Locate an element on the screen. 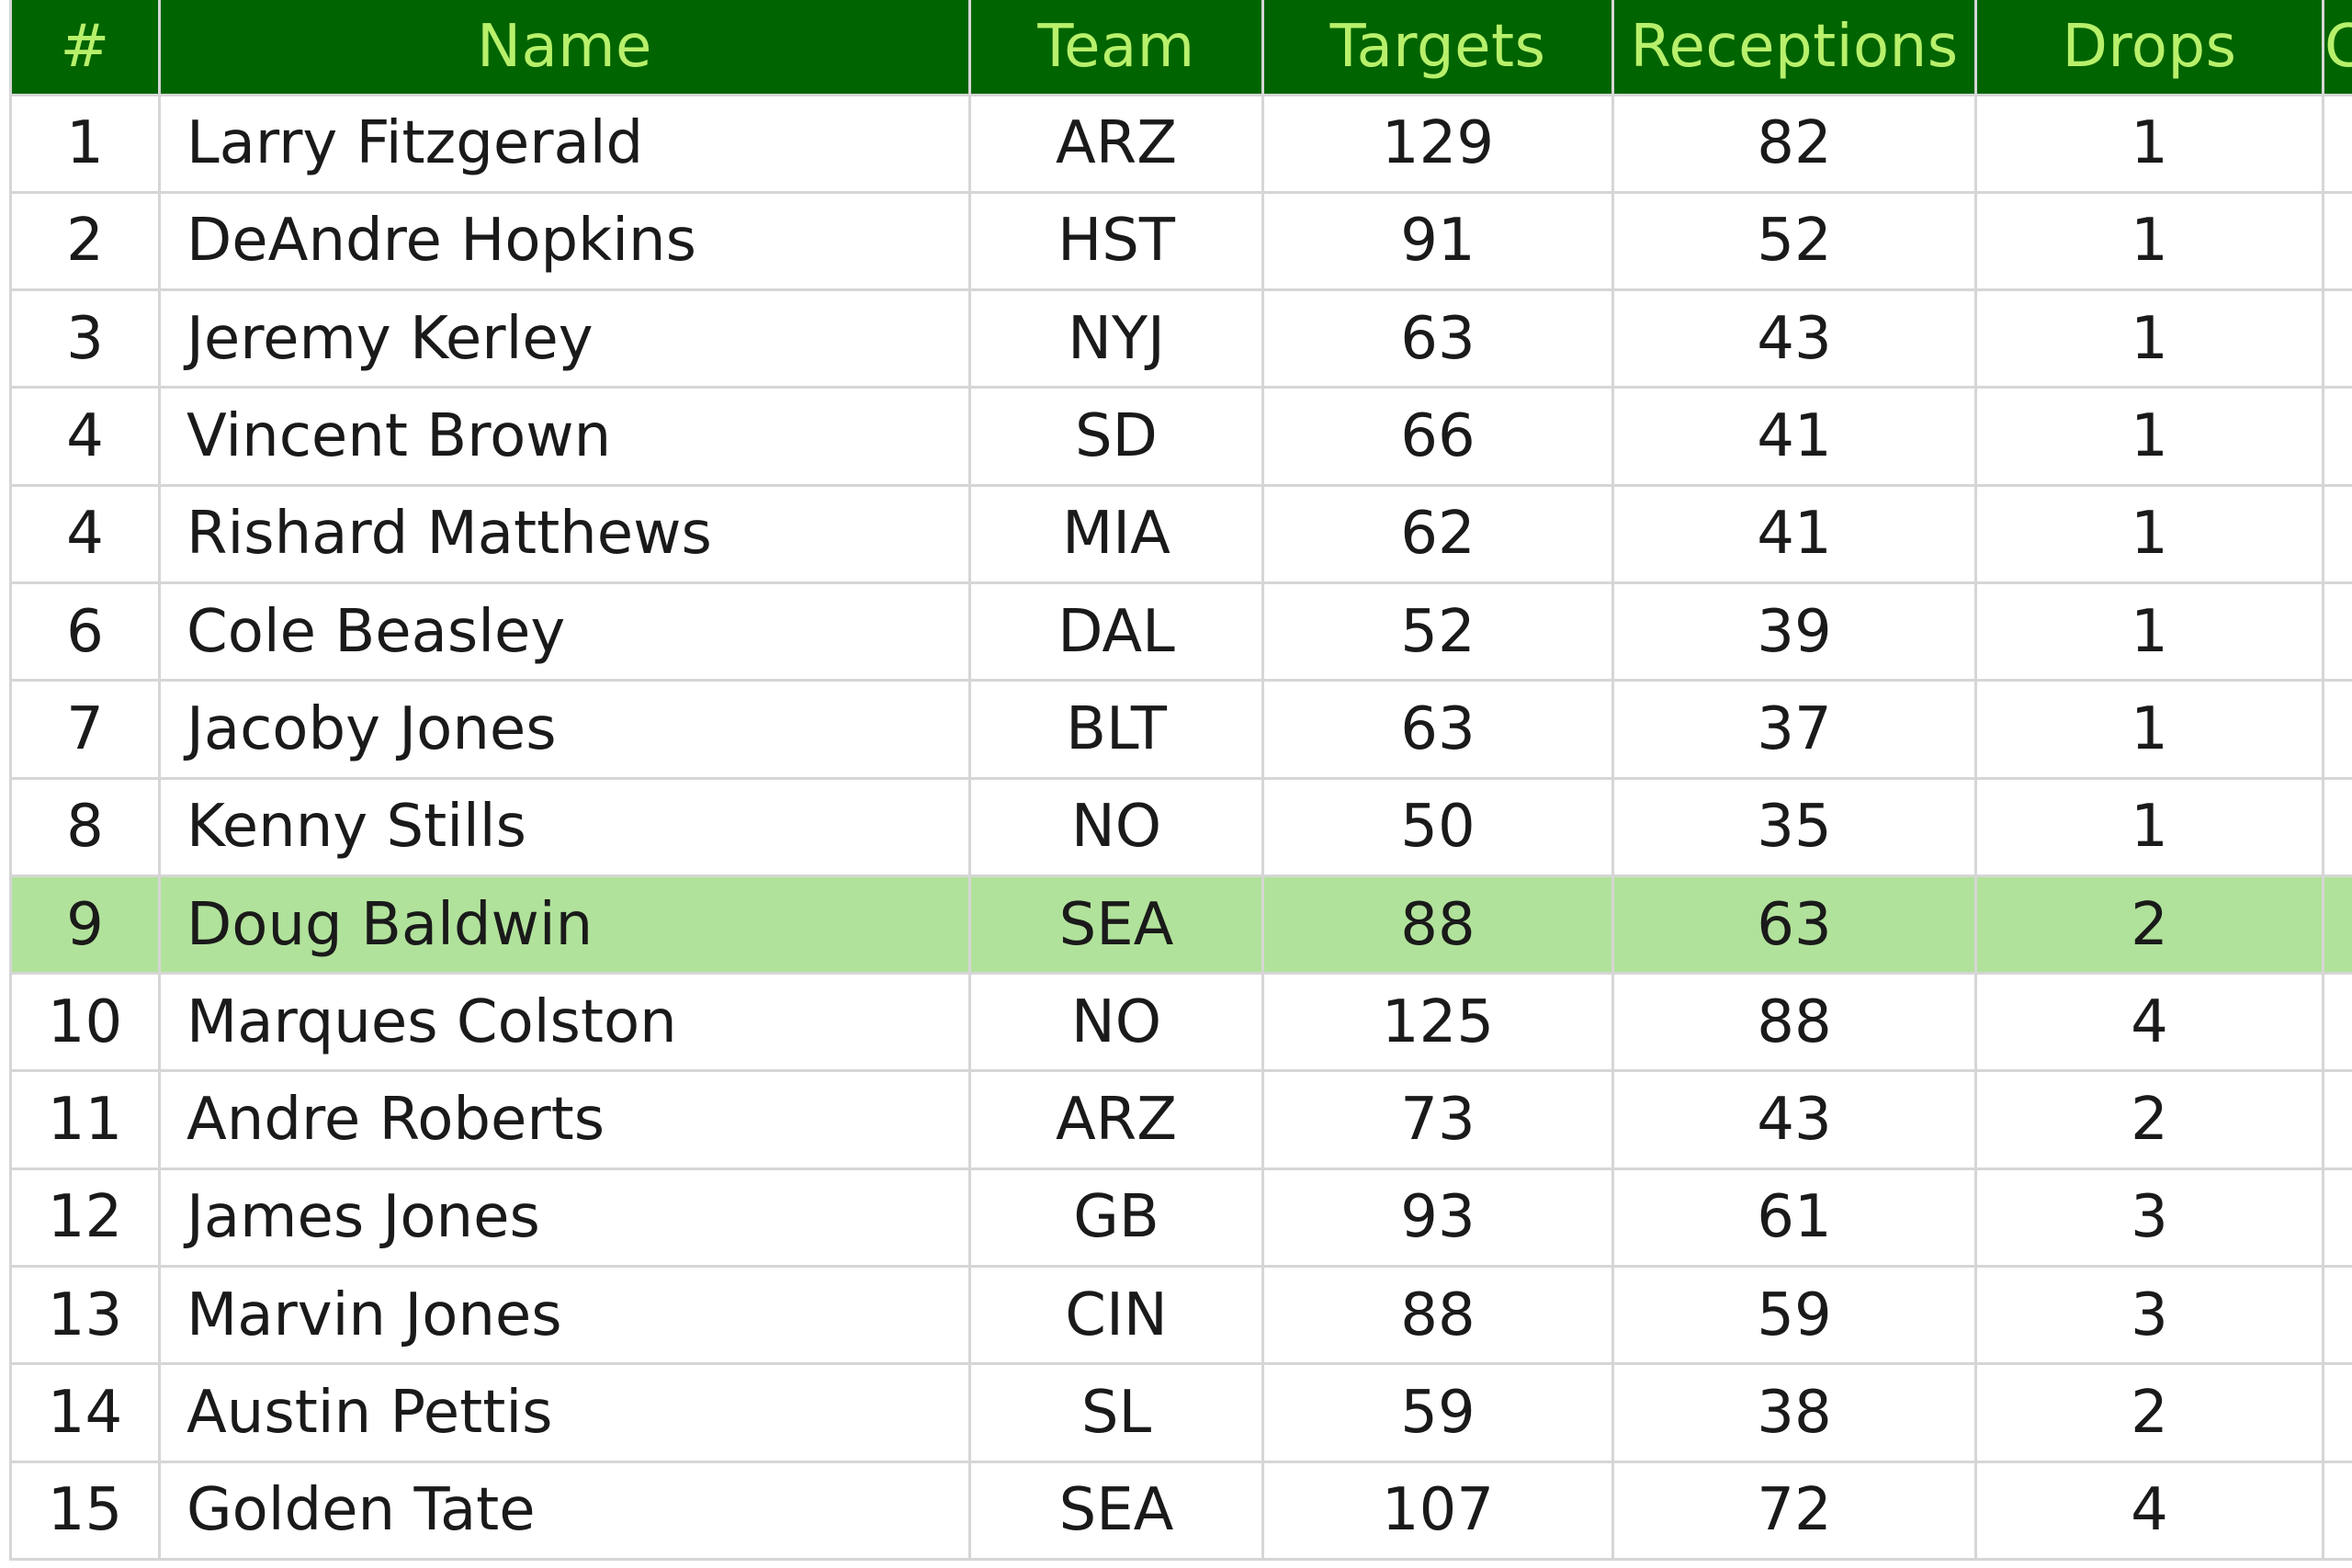  cell-receptions: 38 is located at coordinates (1794, 1412).